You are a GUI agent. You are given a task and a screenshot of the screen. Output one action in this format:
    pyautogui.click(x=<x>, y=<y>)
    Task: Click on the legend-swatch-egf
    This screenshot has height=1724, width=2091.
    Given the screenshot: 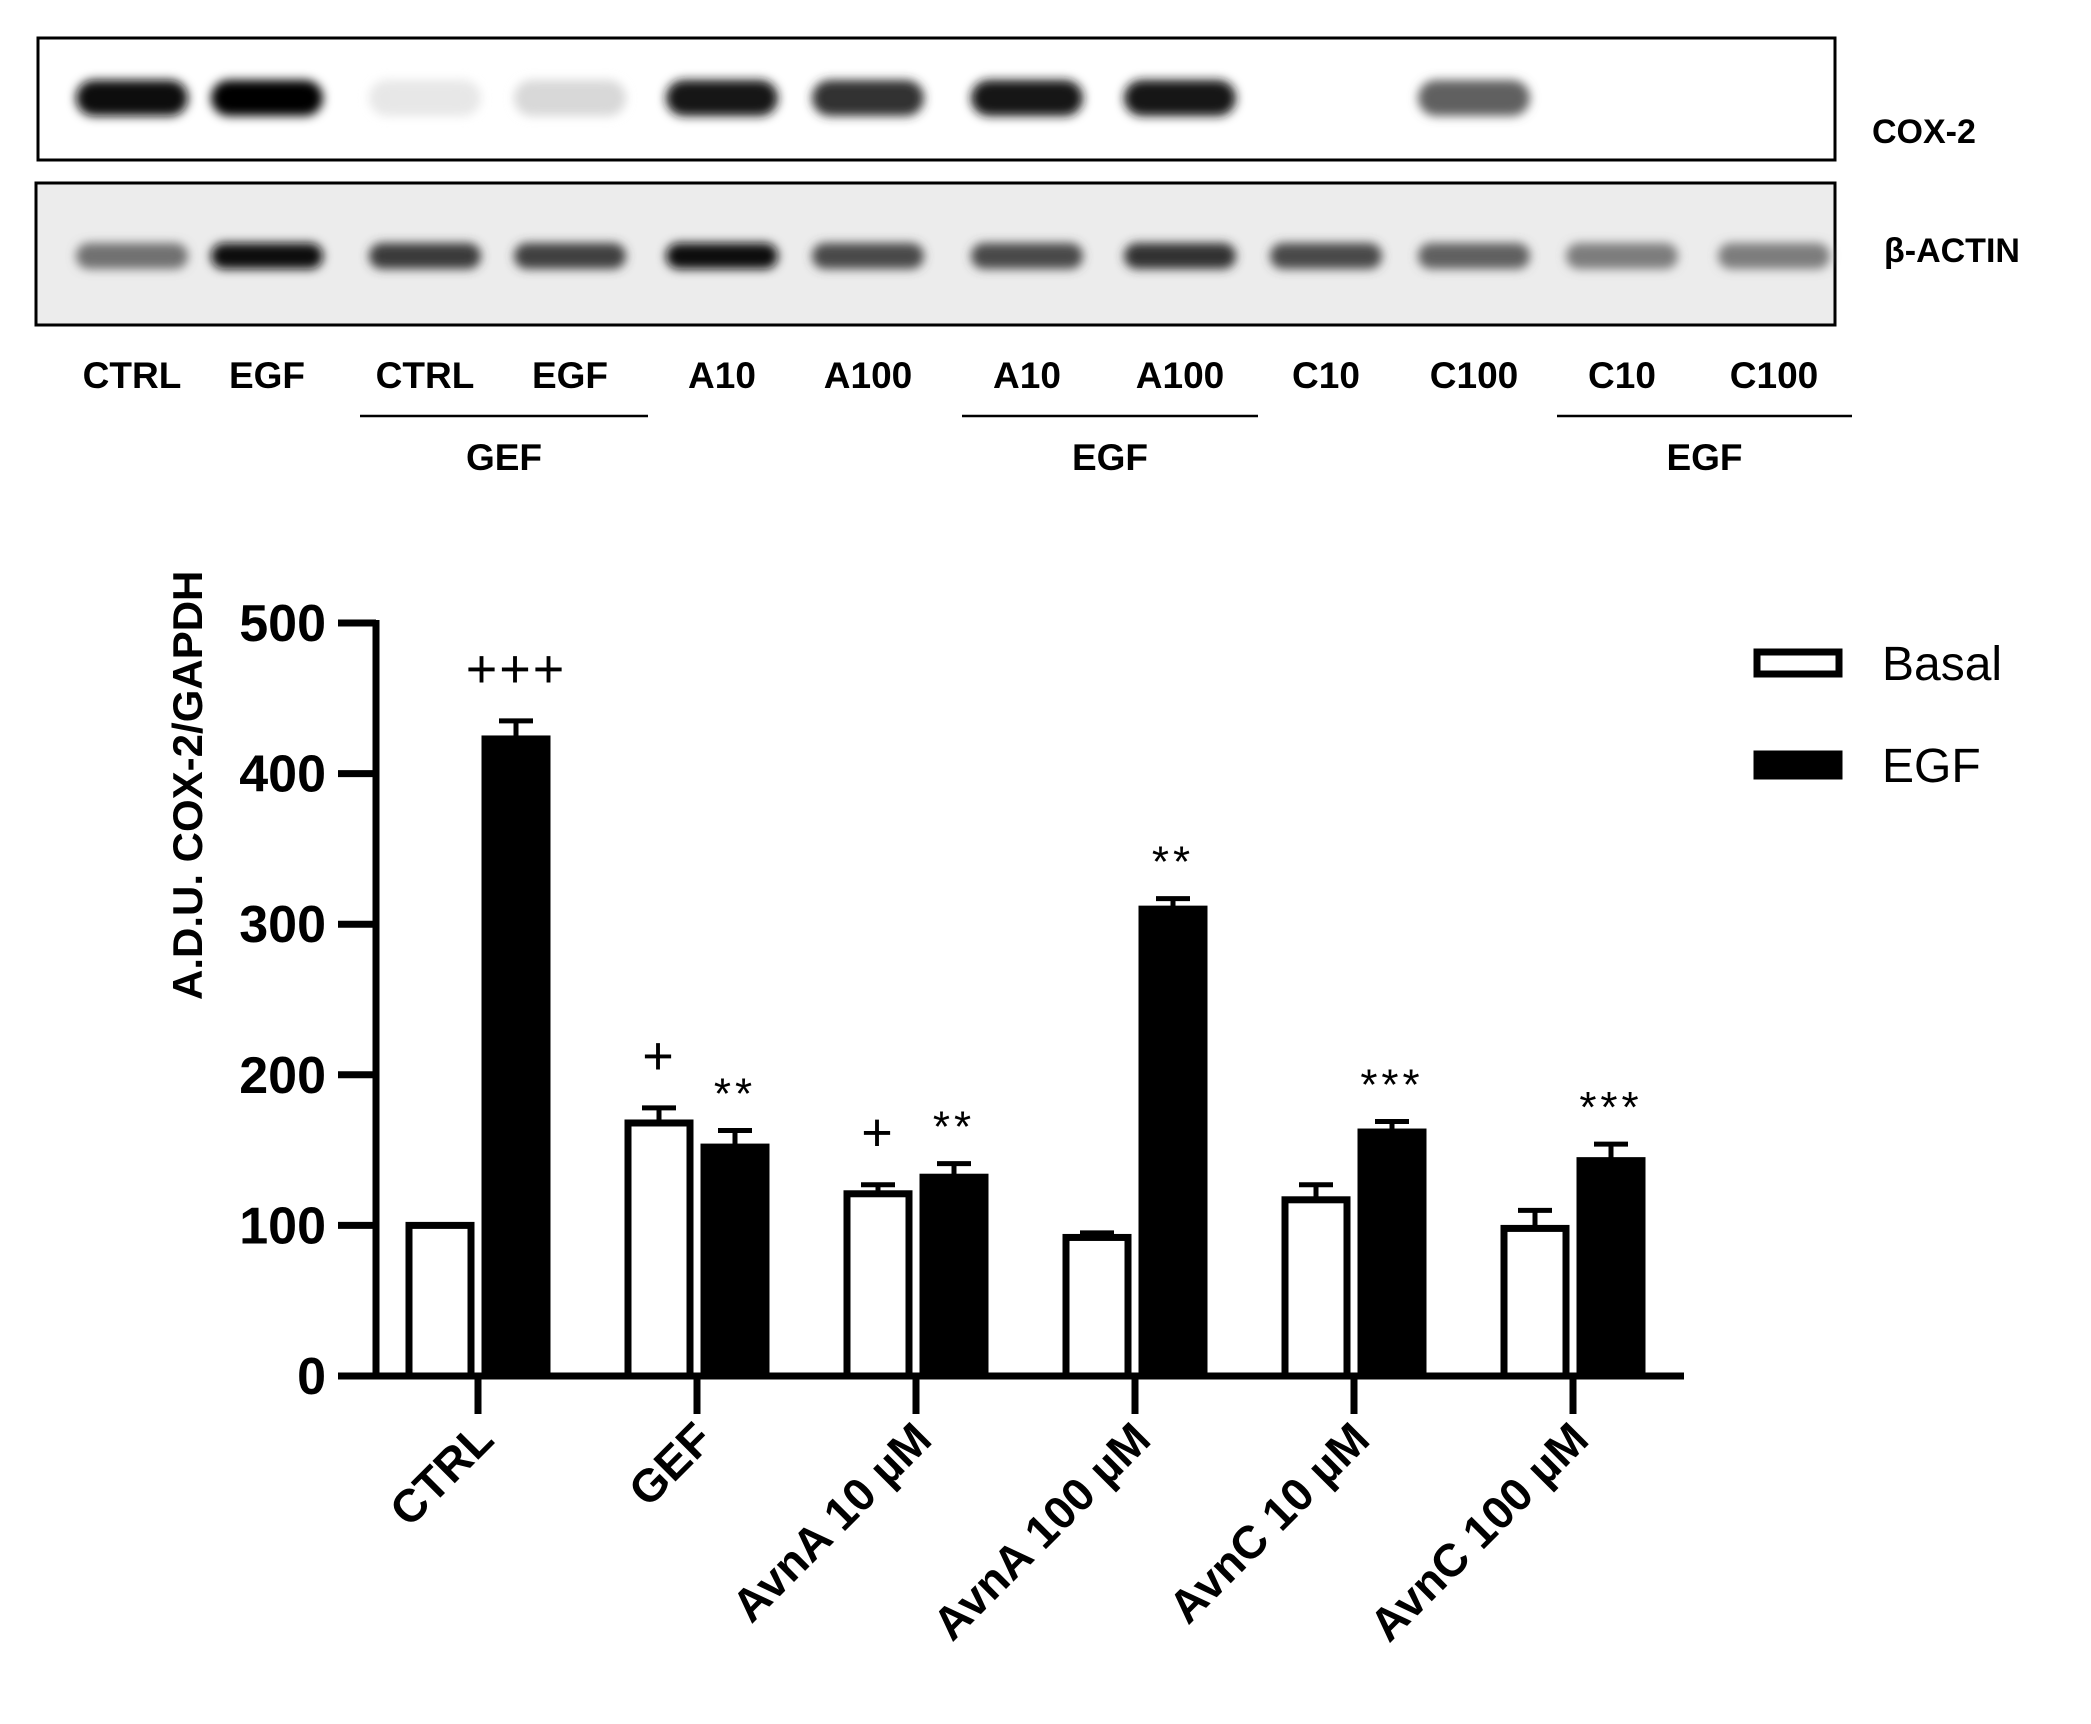 What is the action you would take?
    pyautogui.click(x=1798, y=765)
    